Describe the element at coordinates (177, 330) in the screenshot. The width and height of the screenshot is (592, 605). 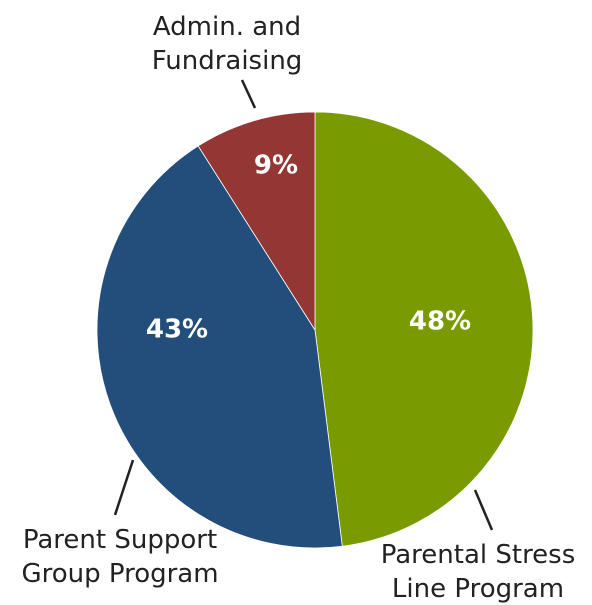
I see `slice-label: 43%` at that location.